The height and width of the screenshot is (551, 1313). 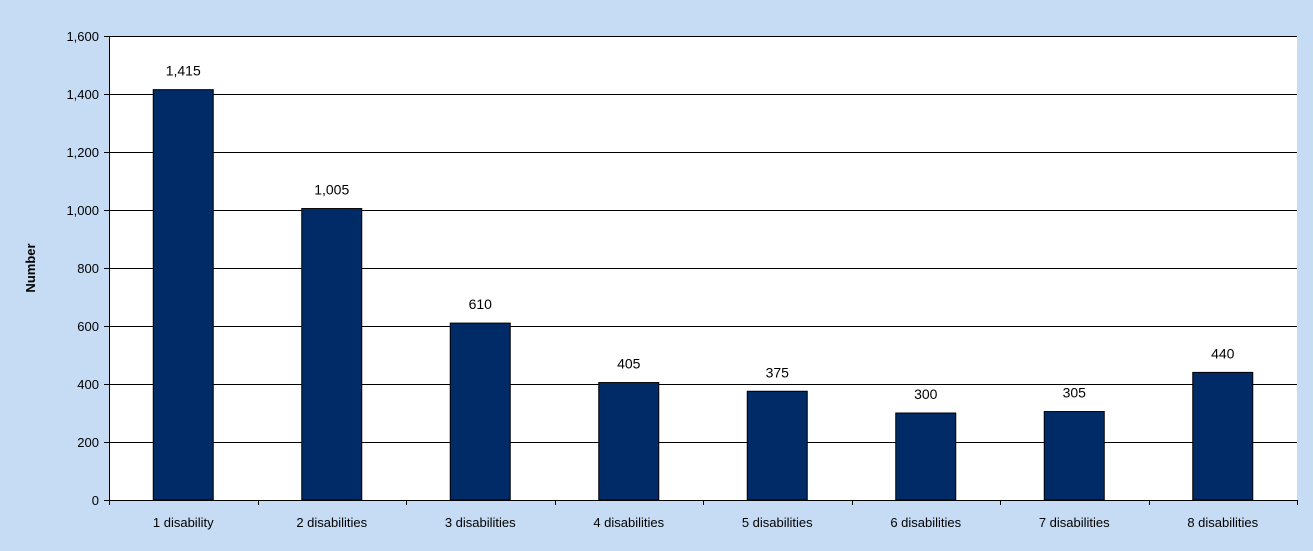 I want to click on y-axis-ticks: 0 200 400 600 800 1,000 1,200 1,400 1,600, so click(x=87, y=268).